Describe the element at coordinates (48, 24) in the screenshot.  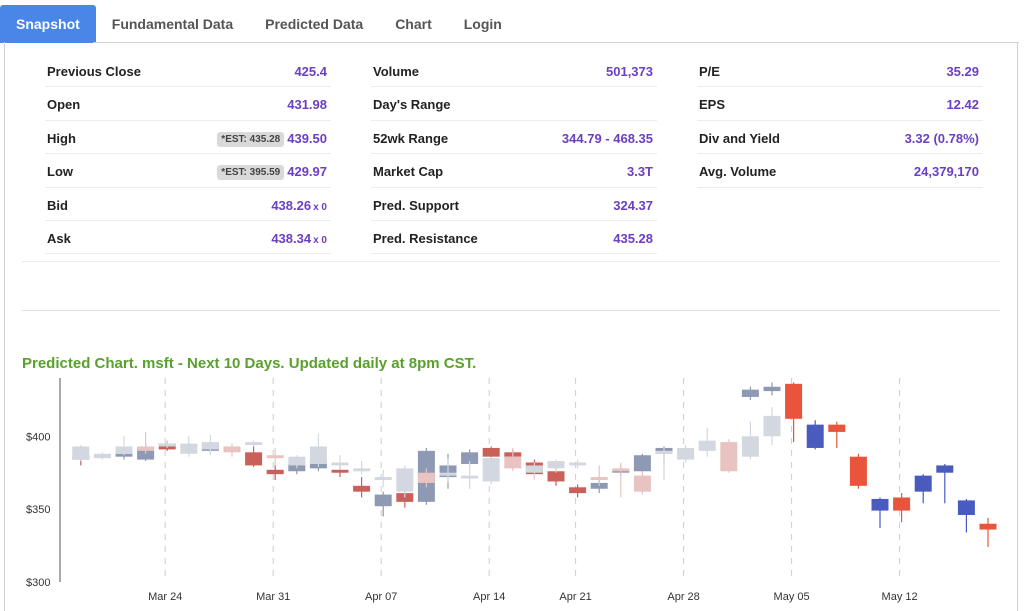
I see `tab-snapshot: Snapshot` at that location.